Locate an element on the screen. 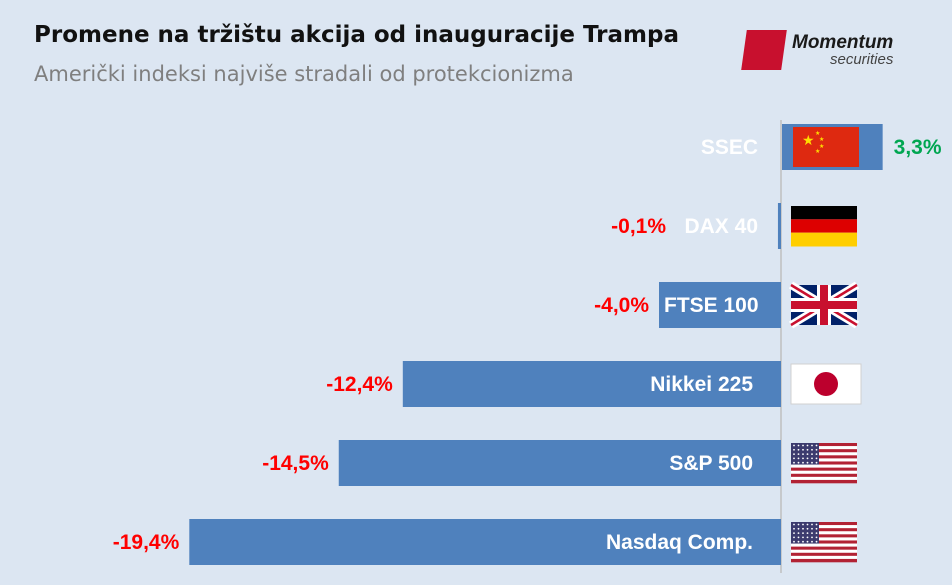 The height and width of the screenshot is (585, 952). value-label: -19,4% is located at coordinates (146, 542).